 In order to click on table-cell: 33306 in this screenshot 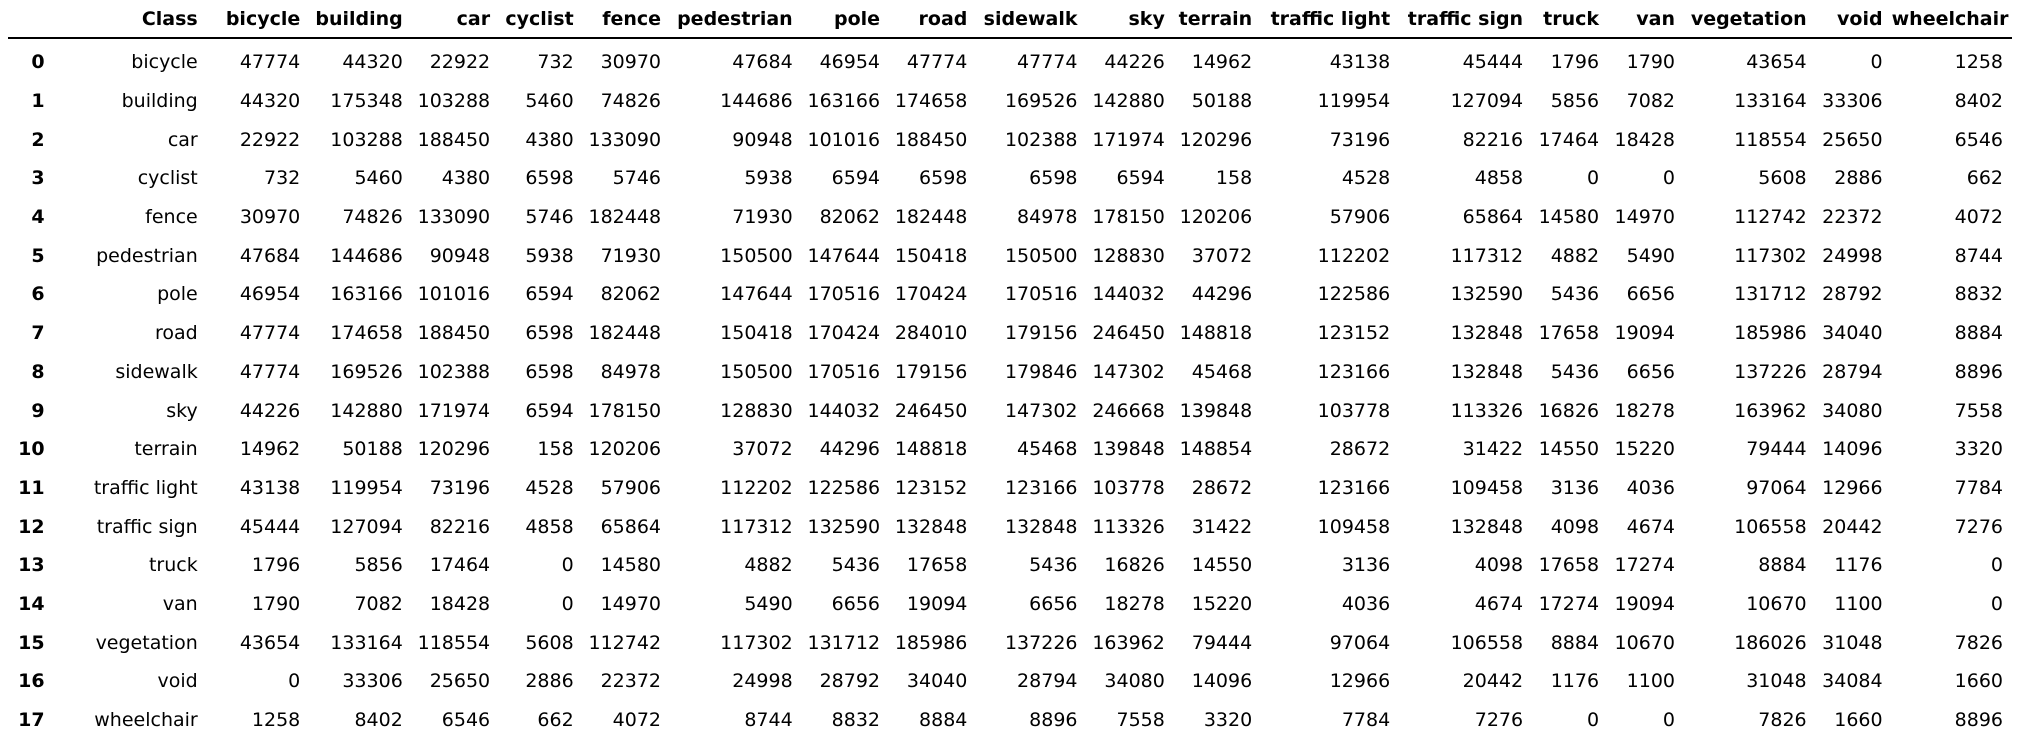, I will do `click(1852, 101)`.